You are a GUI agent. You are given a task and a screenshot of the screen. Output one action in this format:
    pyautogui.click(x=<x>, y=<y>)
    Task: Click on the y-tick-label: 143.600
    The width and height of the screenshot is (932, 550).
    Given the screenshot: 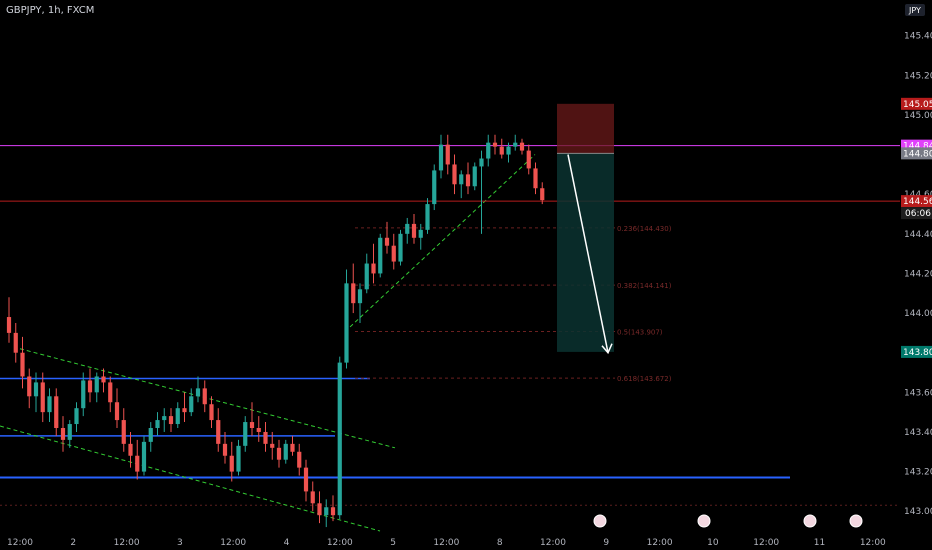 What is the action you would take?
    pyautogui.click(x=918, y=393)
    